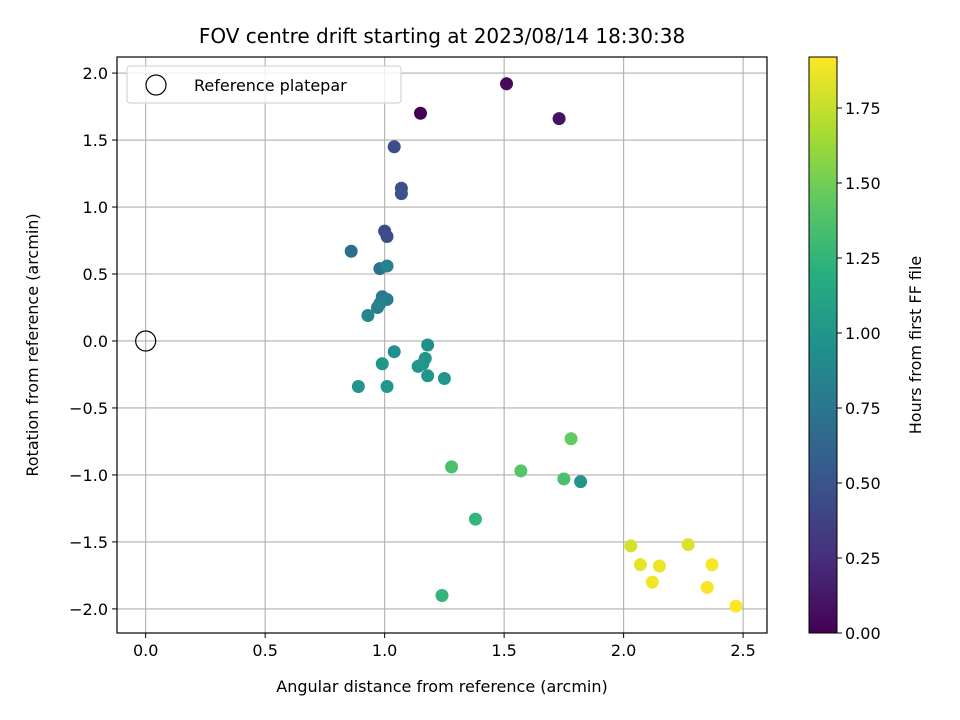 This screenshot has height=720, width=960. I want to click on x-tick-label: 2.5, so click(742, 650).